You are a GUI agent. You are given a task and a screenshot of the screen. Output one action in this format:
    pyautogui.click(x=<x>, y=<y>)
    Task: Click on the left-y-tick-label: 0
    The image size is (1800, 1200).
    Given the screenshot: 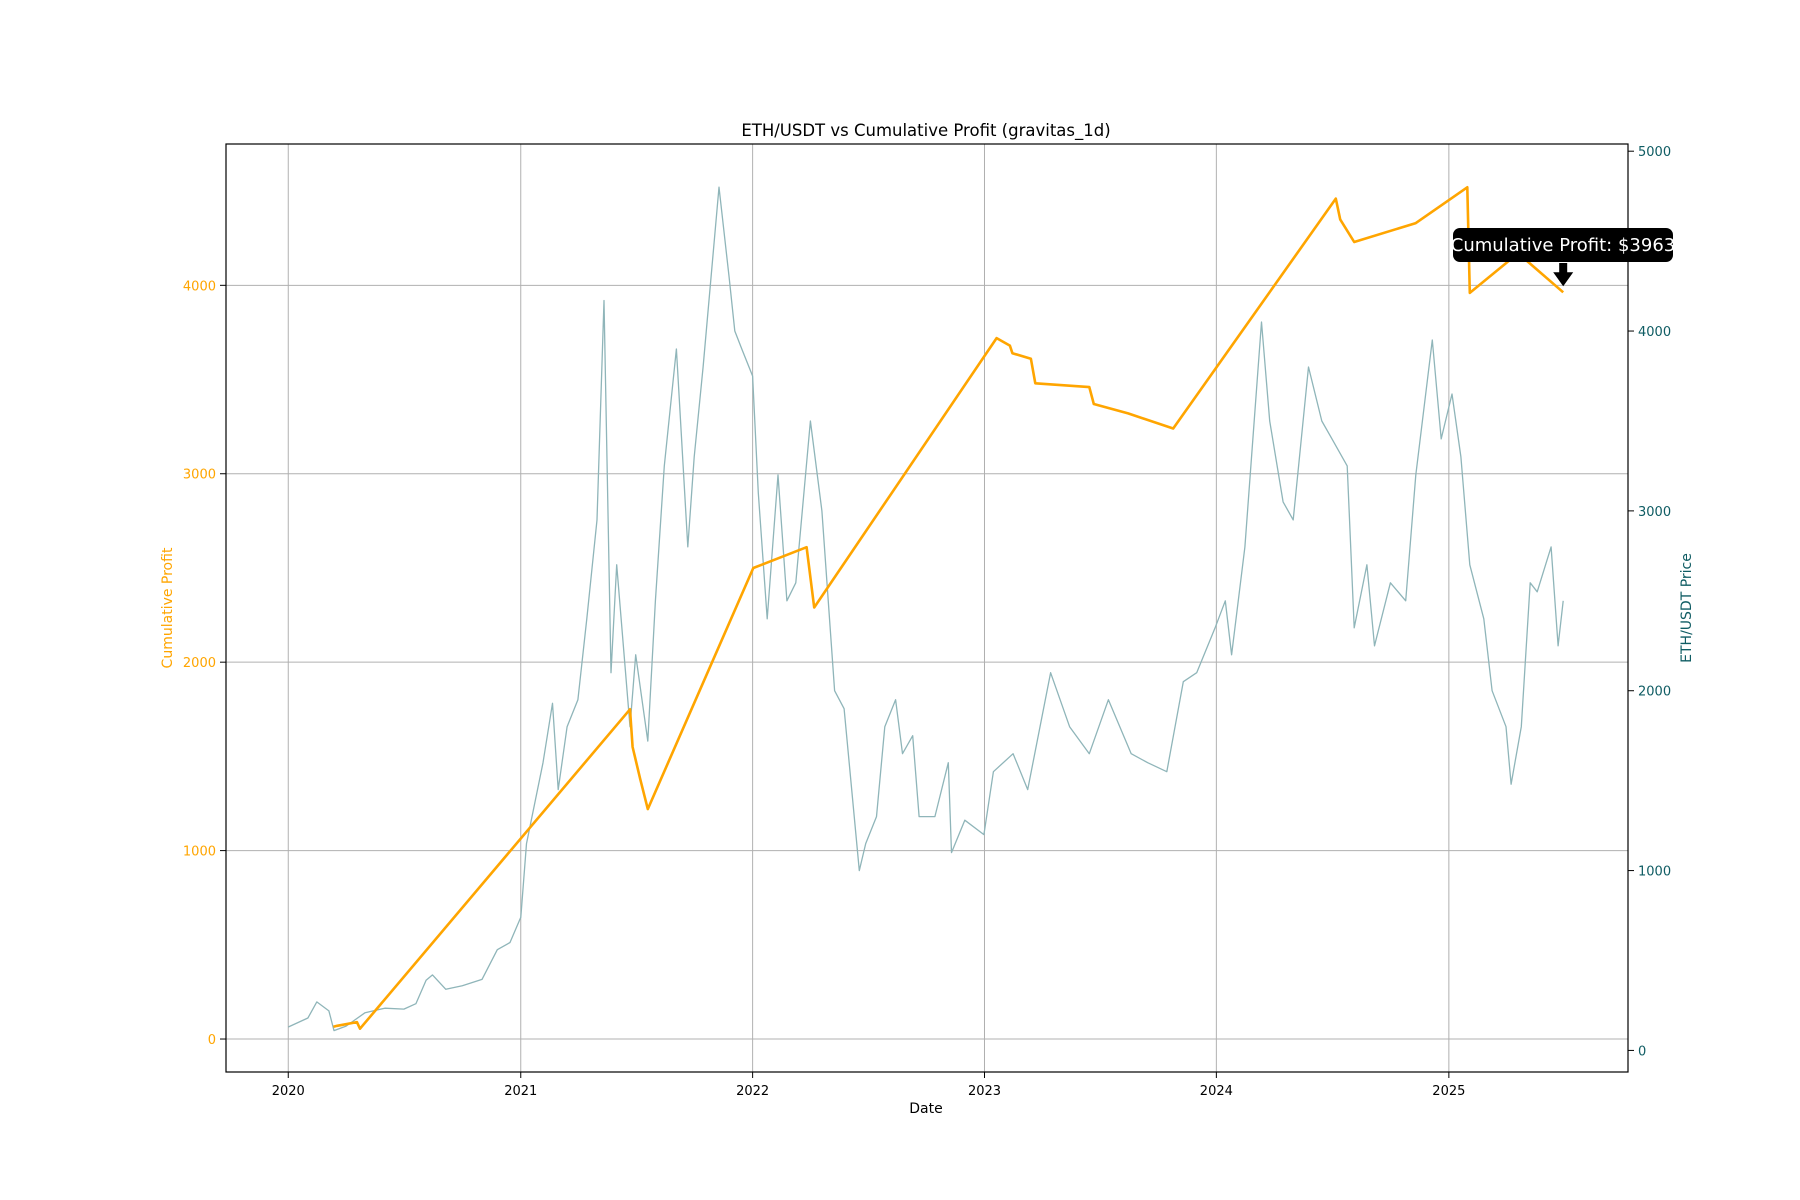 What is the action you would take?
    pyautogui.click(x=212, y=1040)
    